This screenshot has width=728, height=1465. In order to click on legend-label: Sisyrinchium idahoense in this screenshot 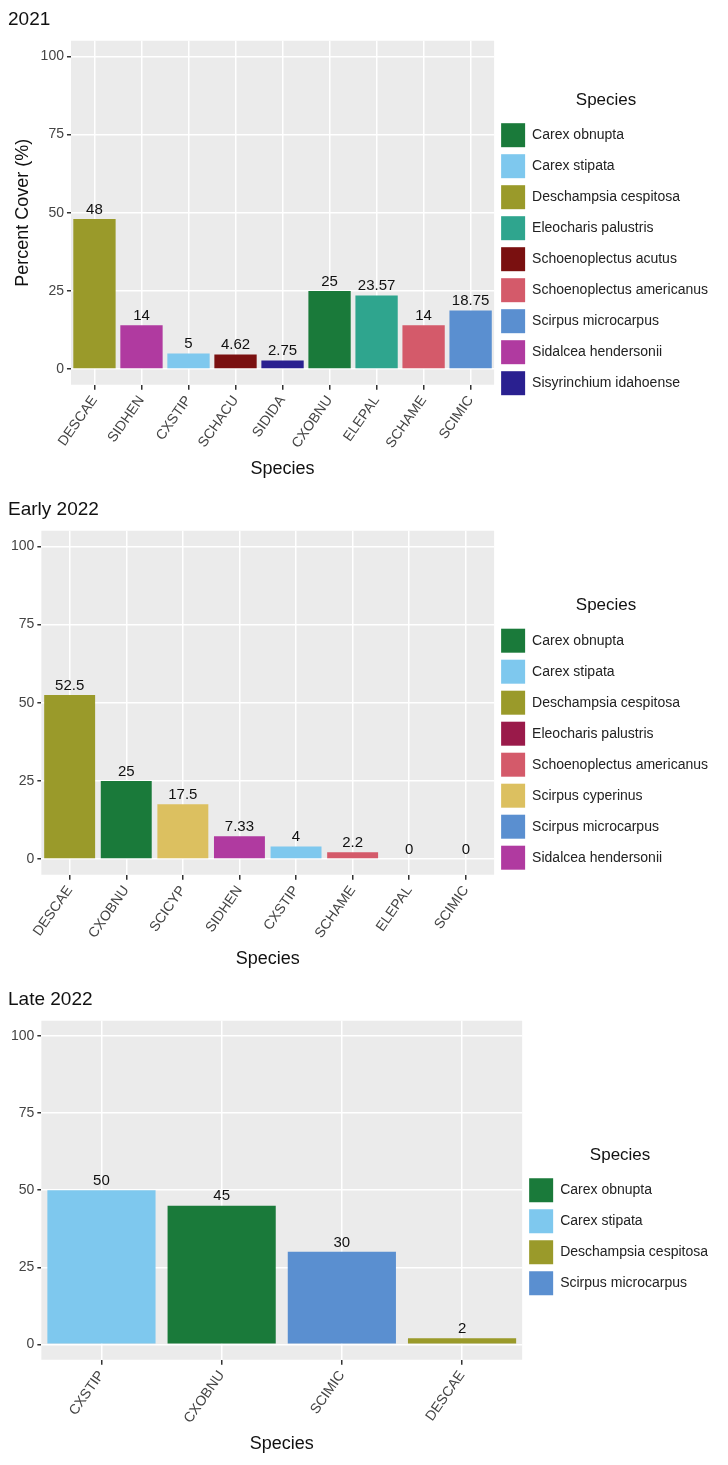, I will do `click(606, 382)`.